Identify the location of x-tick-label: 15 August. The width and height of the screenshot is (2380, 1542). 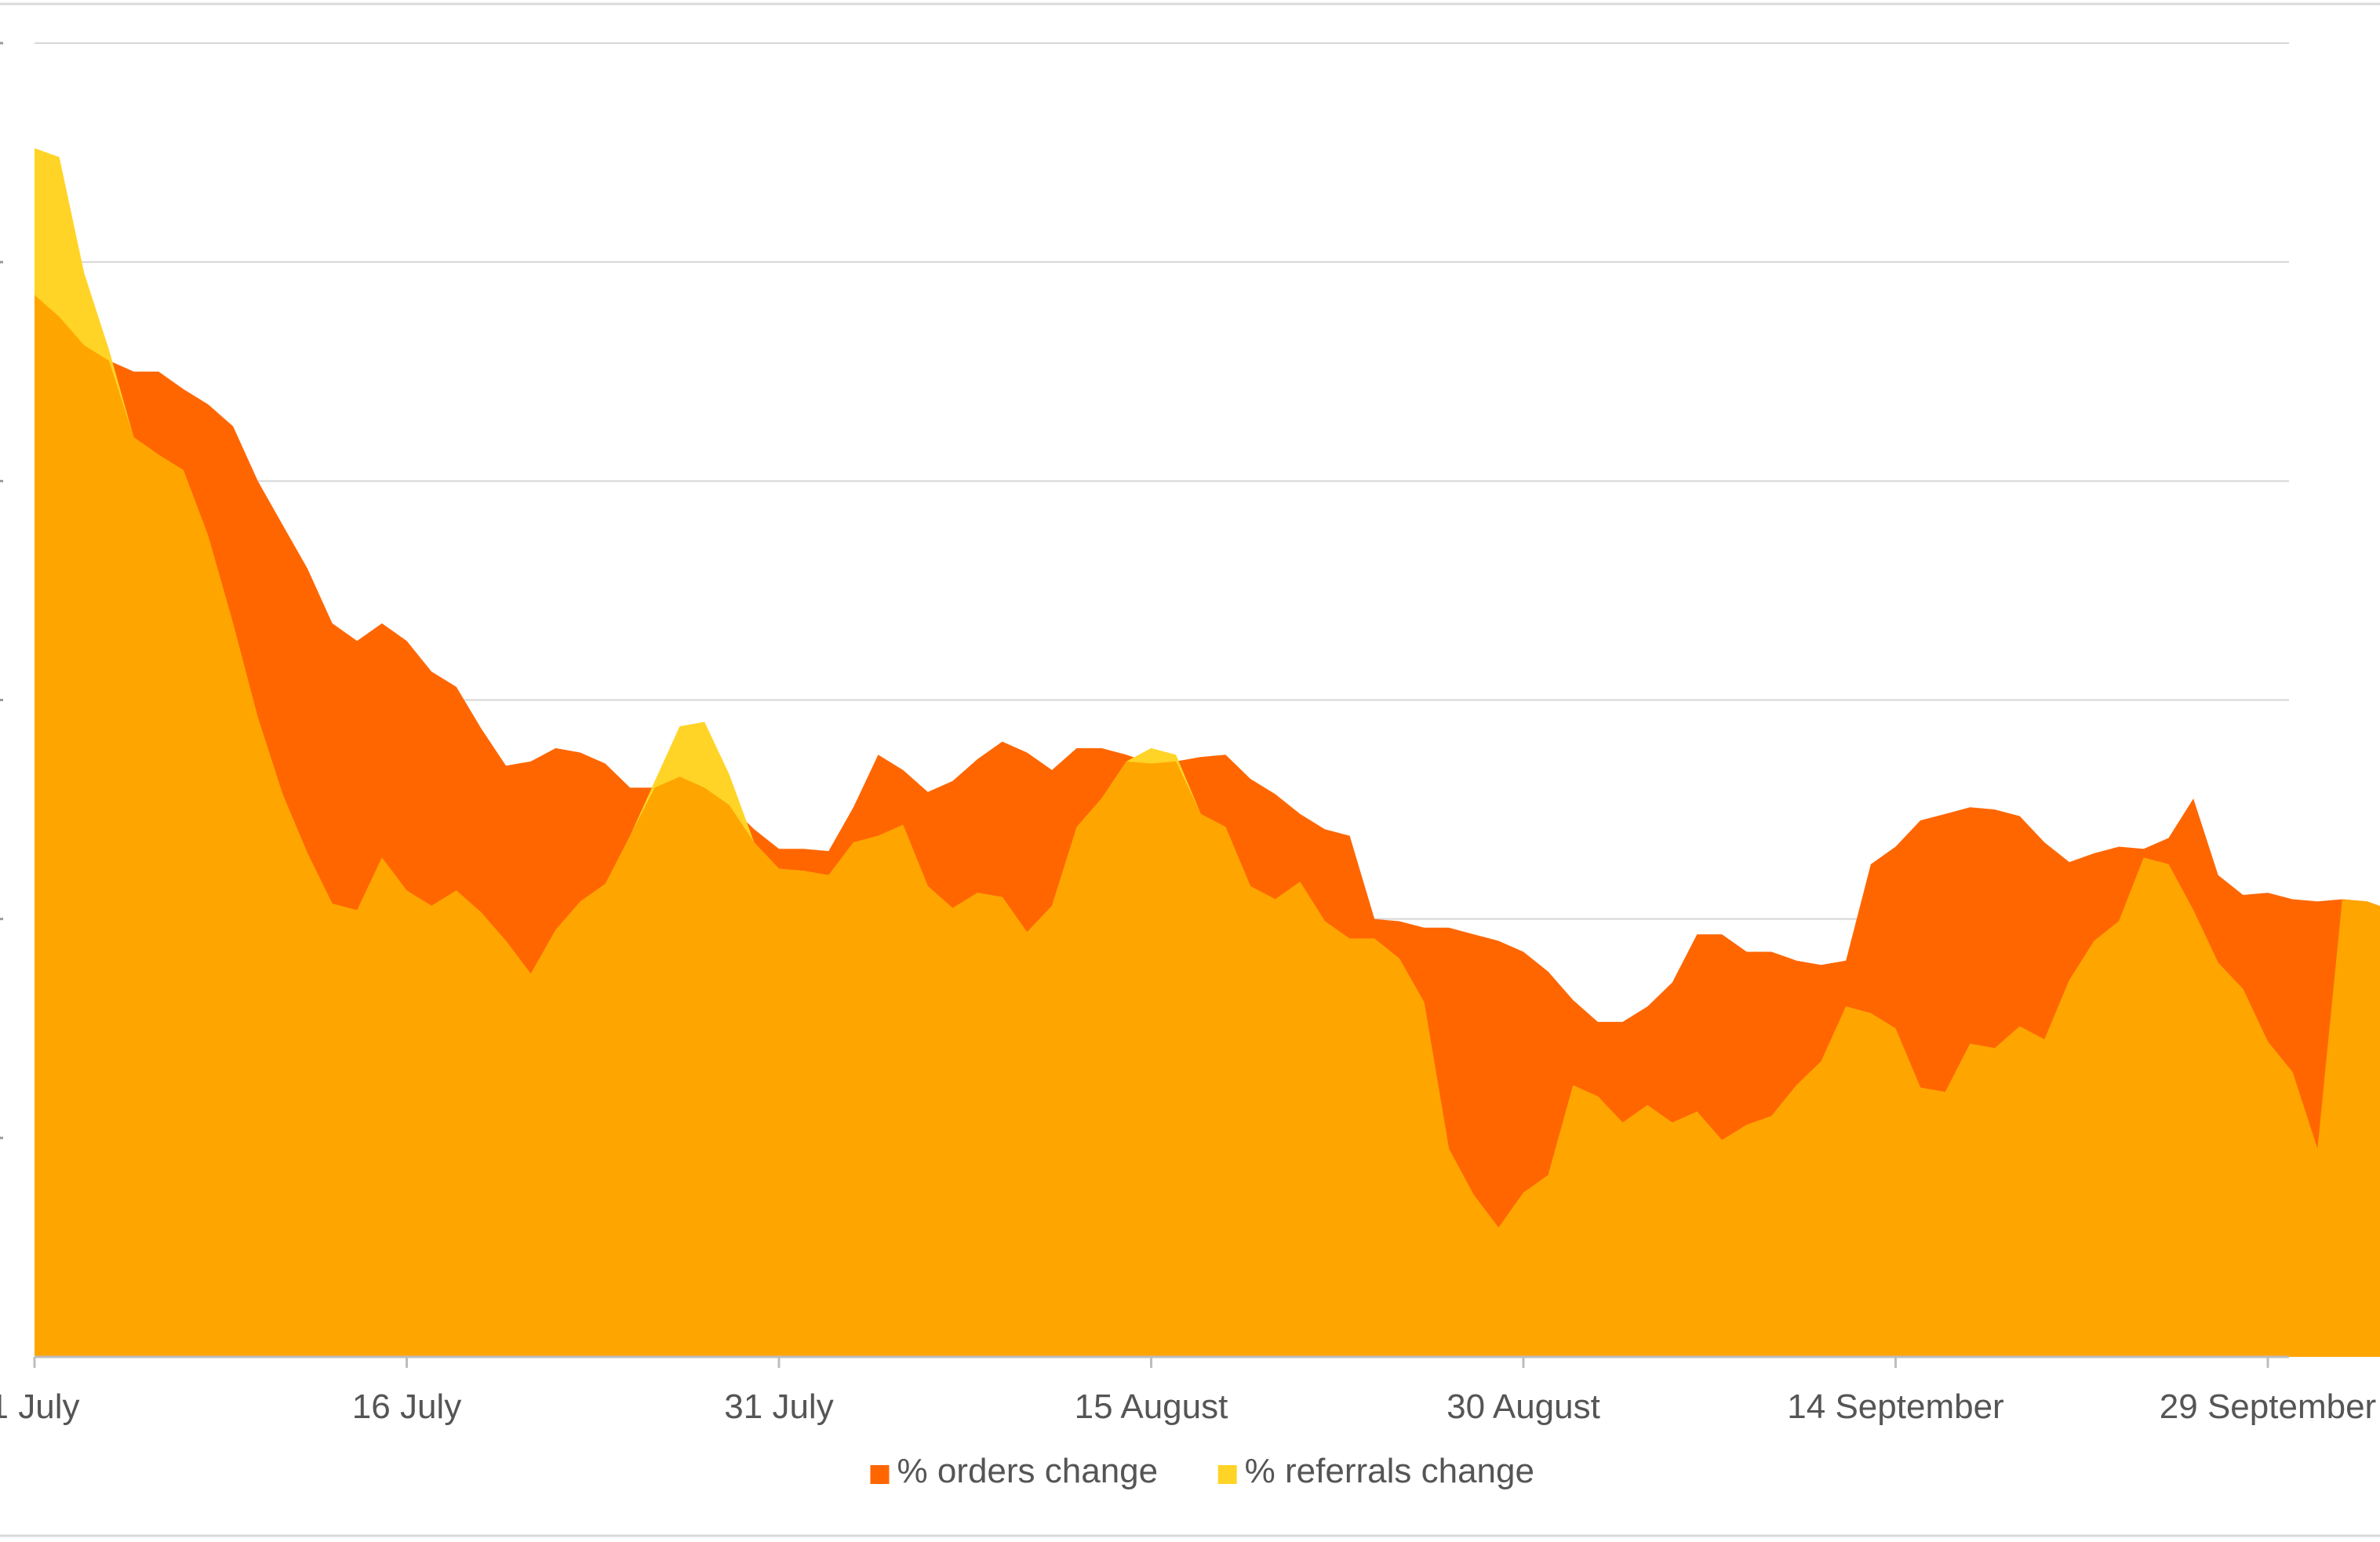
(1151, 1406).